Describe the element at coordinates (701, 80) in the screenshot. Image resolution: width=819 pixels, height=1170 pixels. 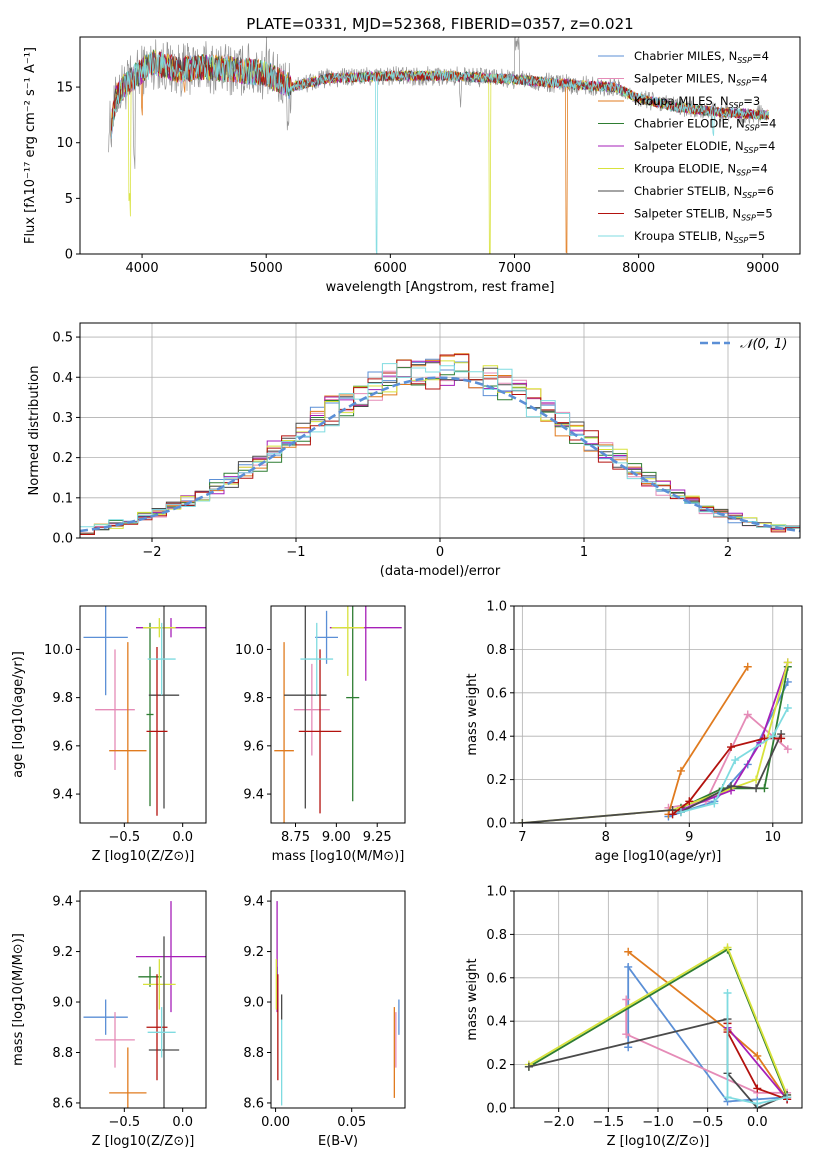
I see `legend-label: Salpeter MILES, NSSP=4` at that location.